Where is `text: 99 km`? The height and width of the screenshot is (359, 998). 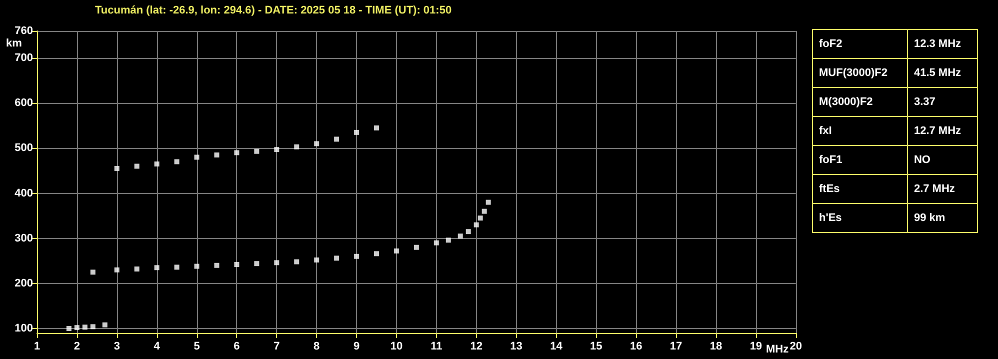 text: 99 km is located at coordinates (942, 218).